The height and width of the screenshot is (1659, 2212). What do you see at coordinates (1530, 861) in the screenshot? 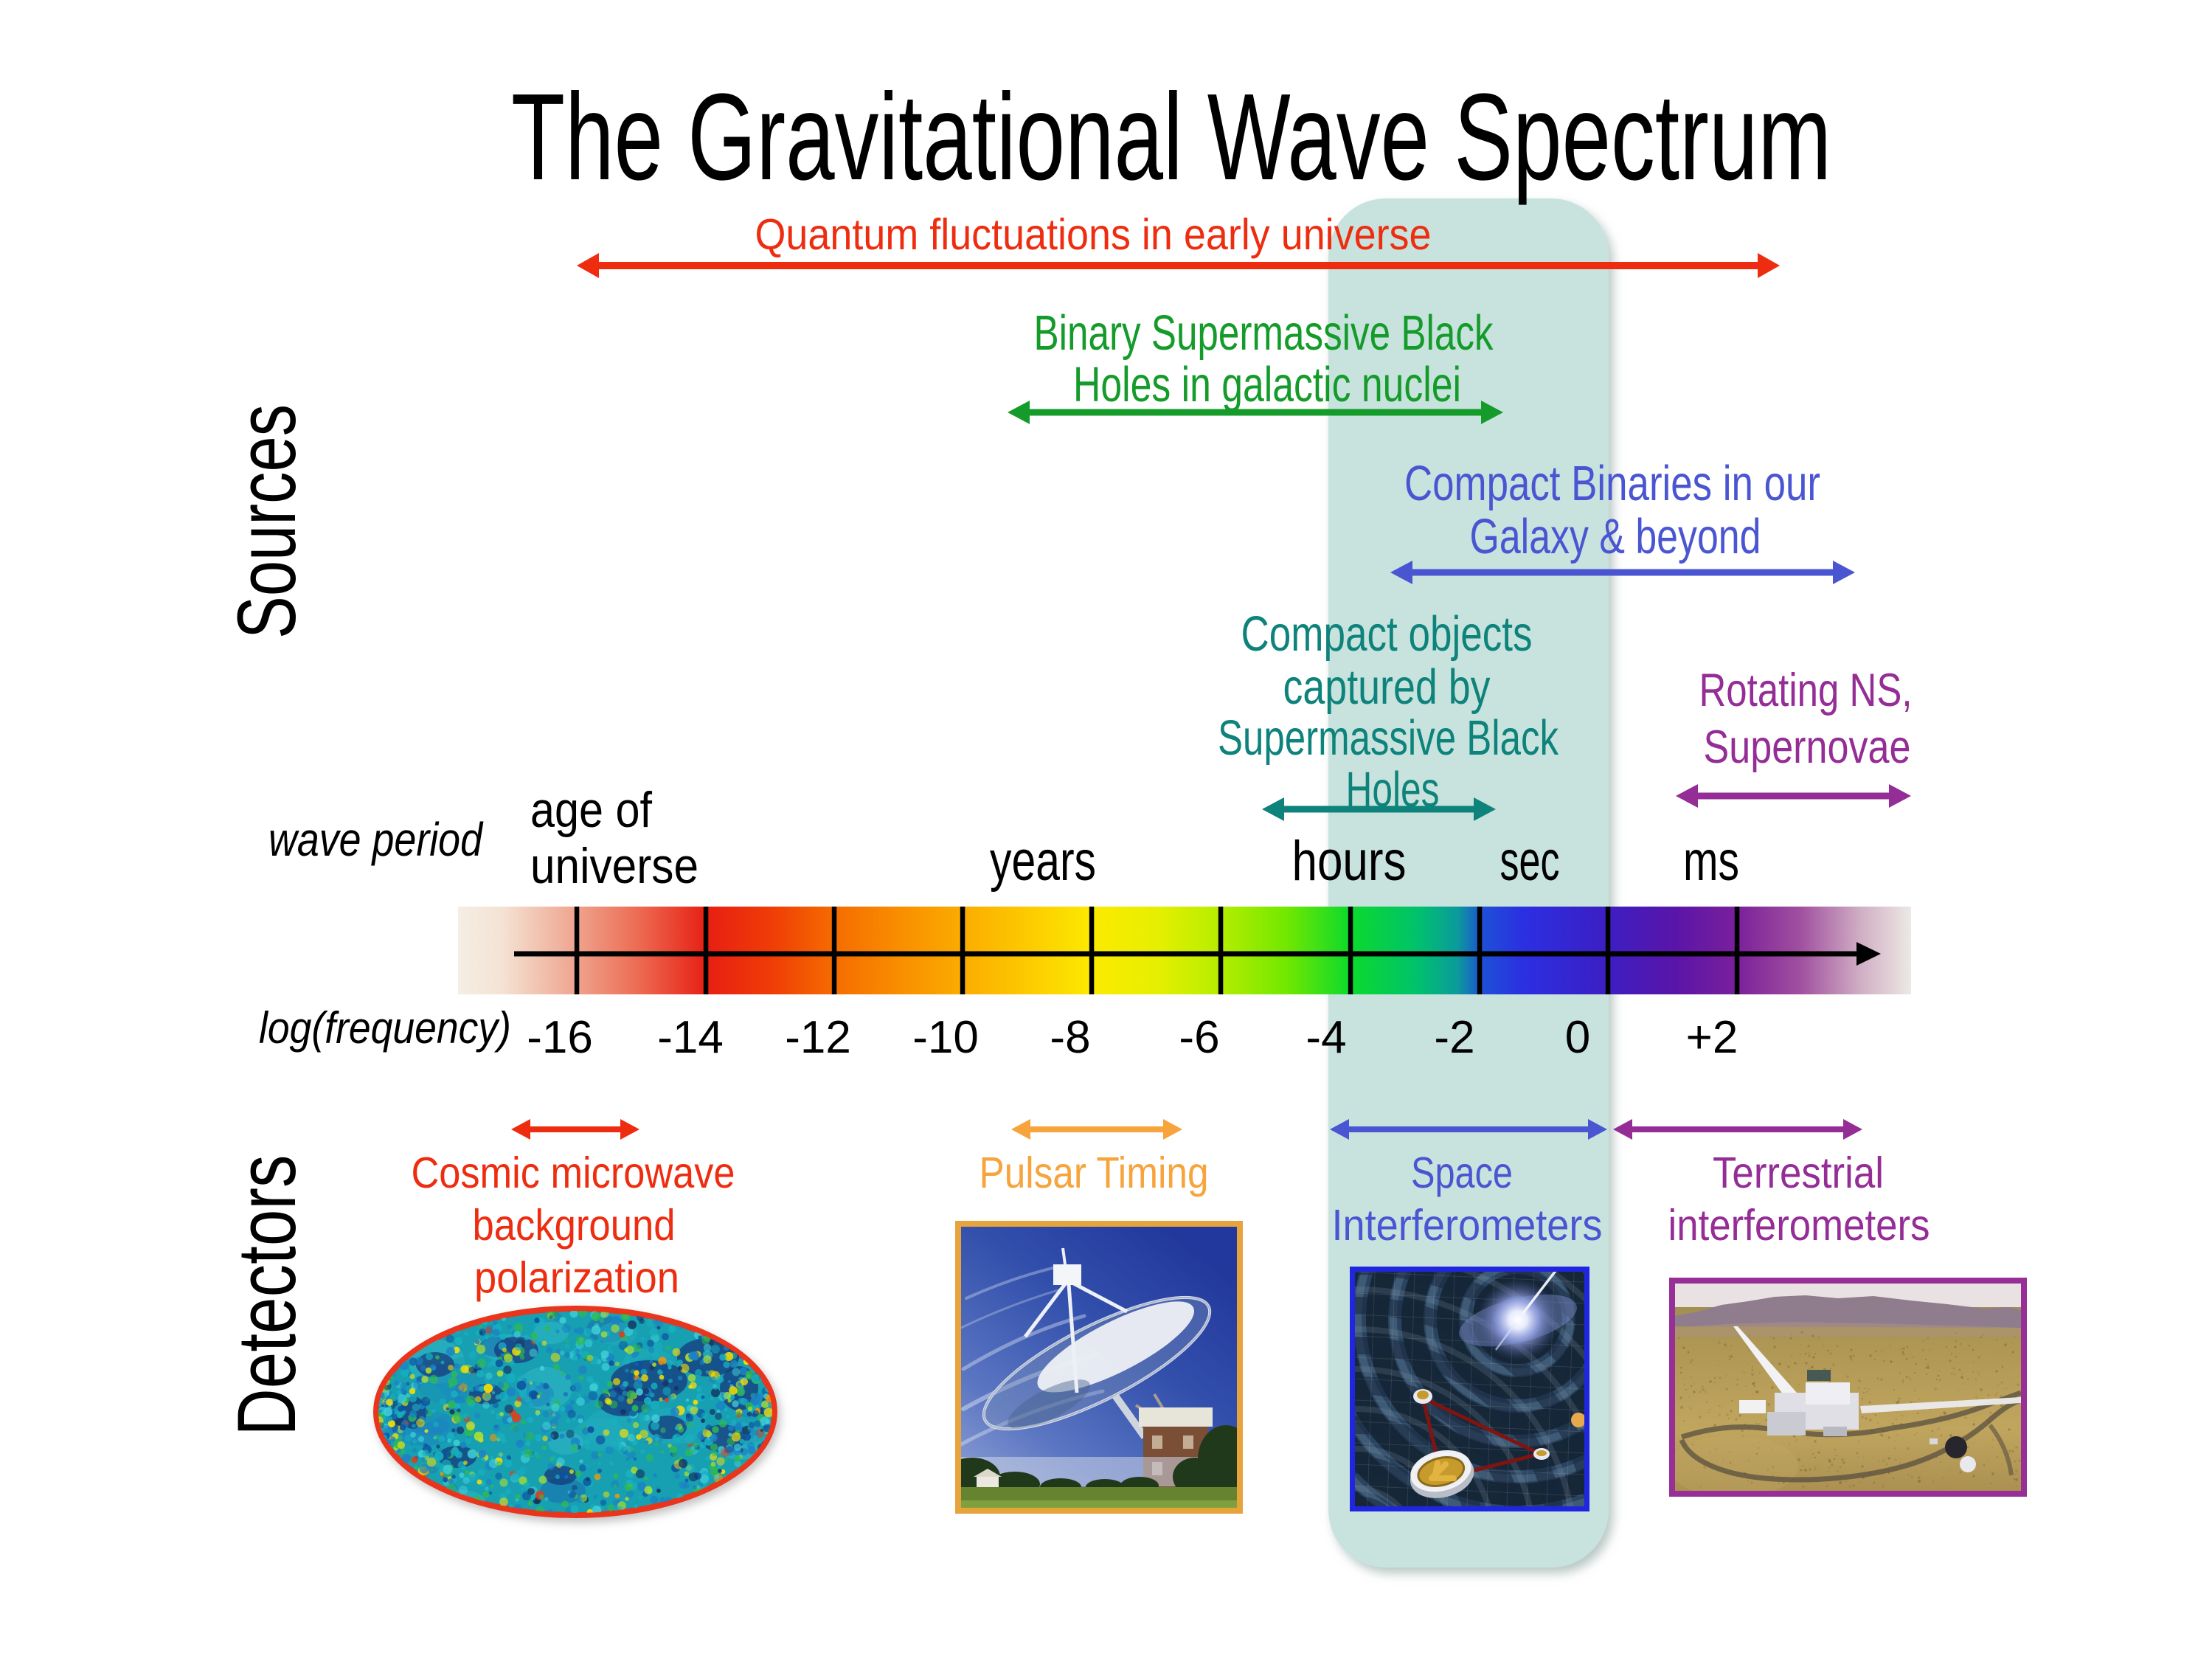
I see `svg-text: sec` at bounding box center [1530, 861].